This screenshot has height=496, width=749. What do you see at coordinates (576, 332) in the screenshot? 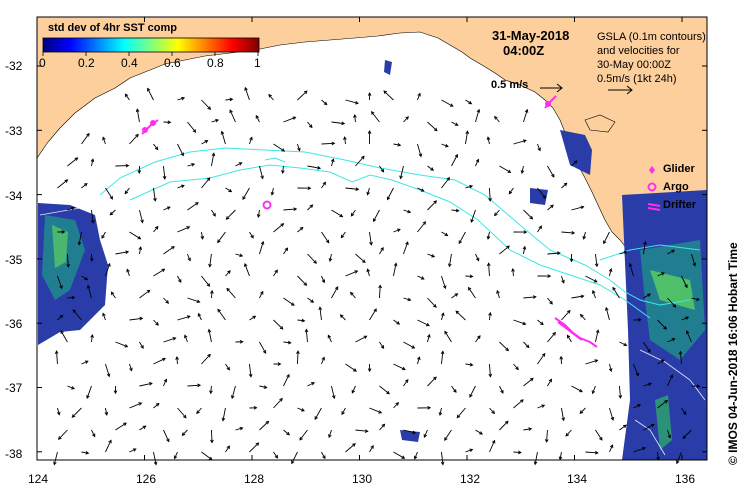
I see `drifter-tracks` at bounding box center [576, 332].